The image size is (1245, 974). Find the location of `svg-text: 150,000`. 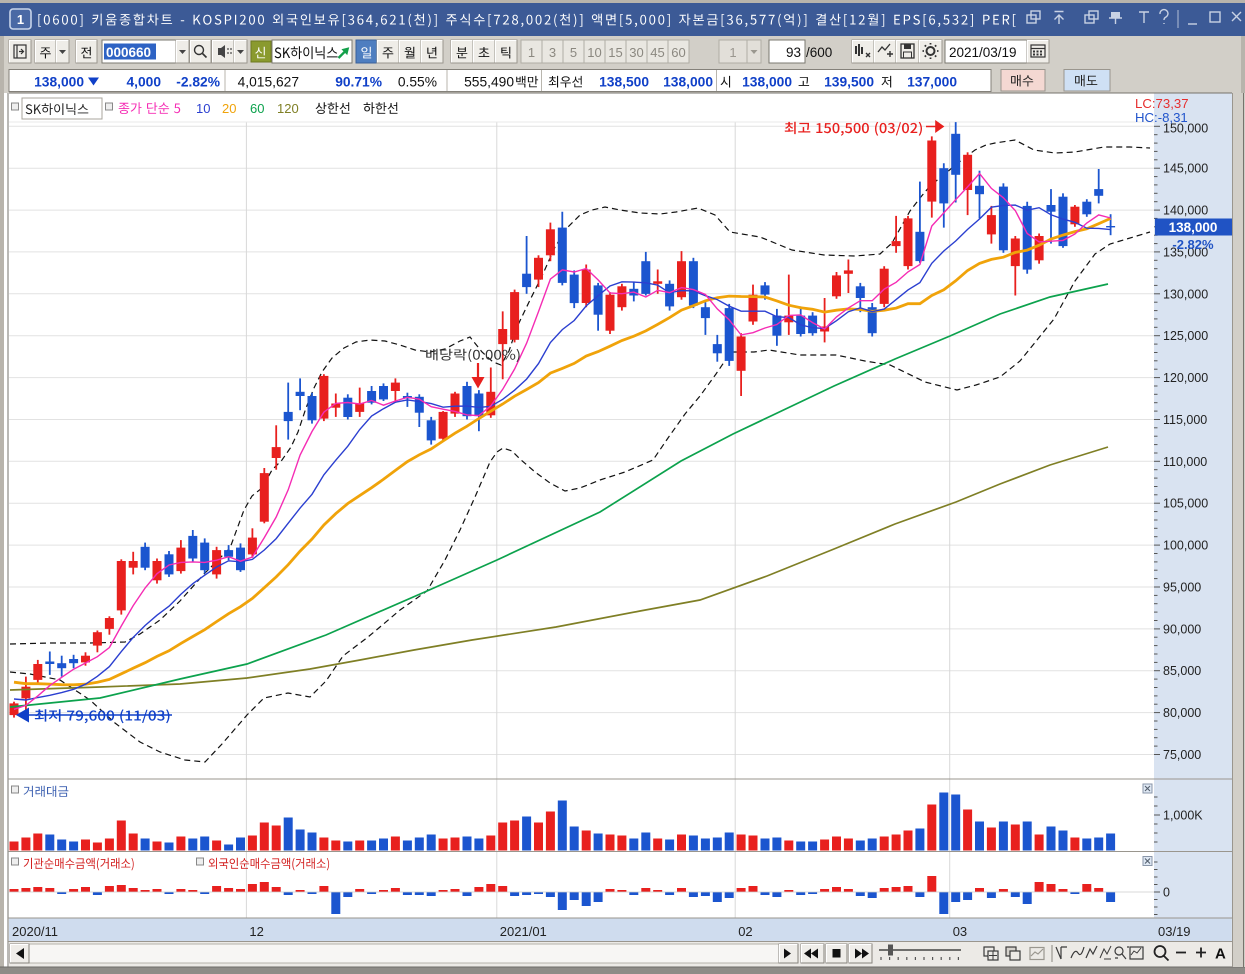

svg-text: 150,000 is located at coordinates (1185, 129).